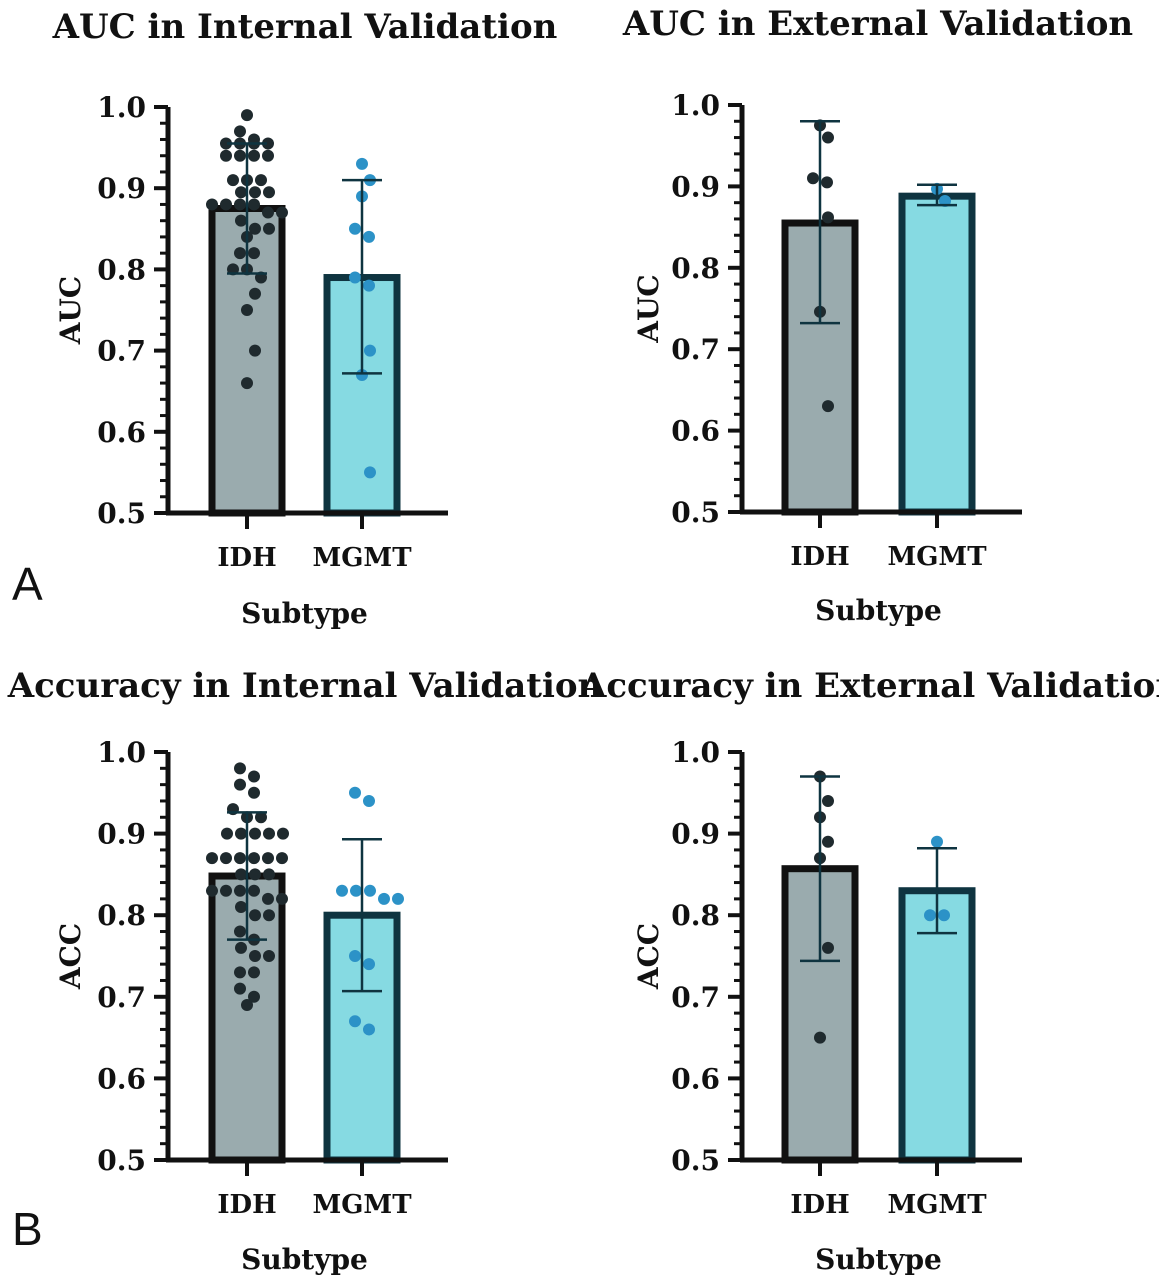 The image size is (1159, 1280). Describe the element at coordinates (27, 584) in the screenshot. I see `panel-letter-a: A` at that location.